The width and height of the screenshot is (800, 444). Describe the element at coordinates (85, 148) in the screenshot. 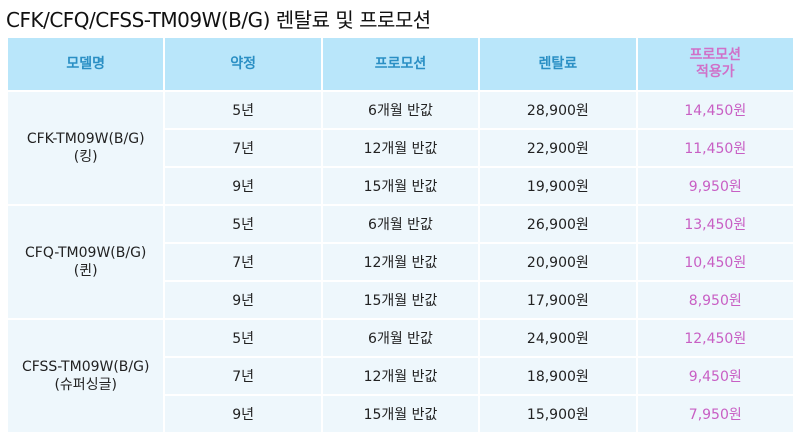

I see `model-cell: CFK-TM09W(B/G) (킹)` at that location.